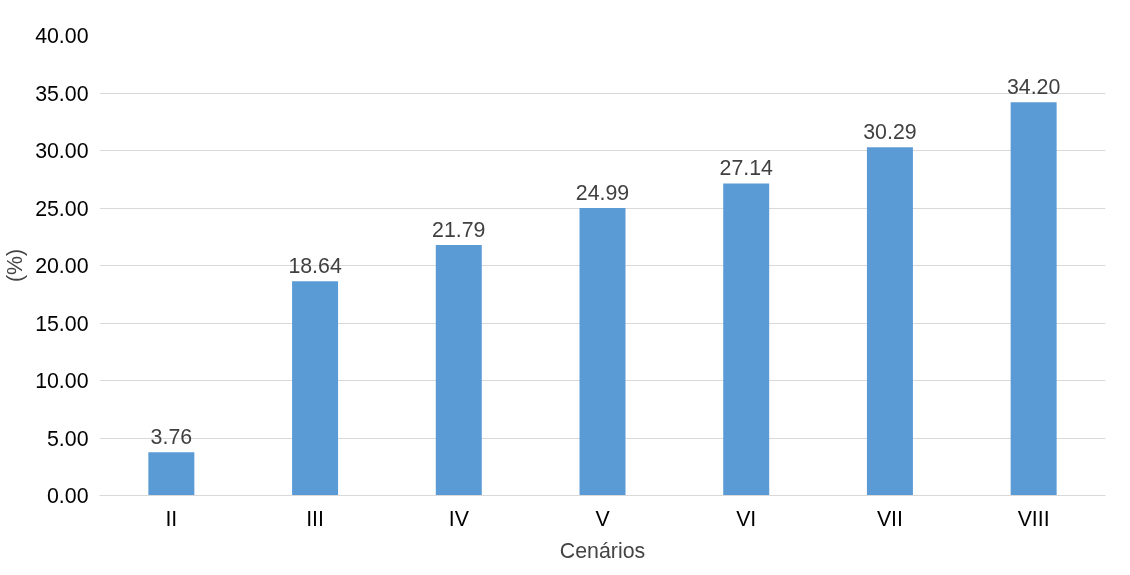 The image size is (1130, 575). Describe the element at coordinates (459, 518) in the screenshot. I see `x-tick-label: IV` at that location.